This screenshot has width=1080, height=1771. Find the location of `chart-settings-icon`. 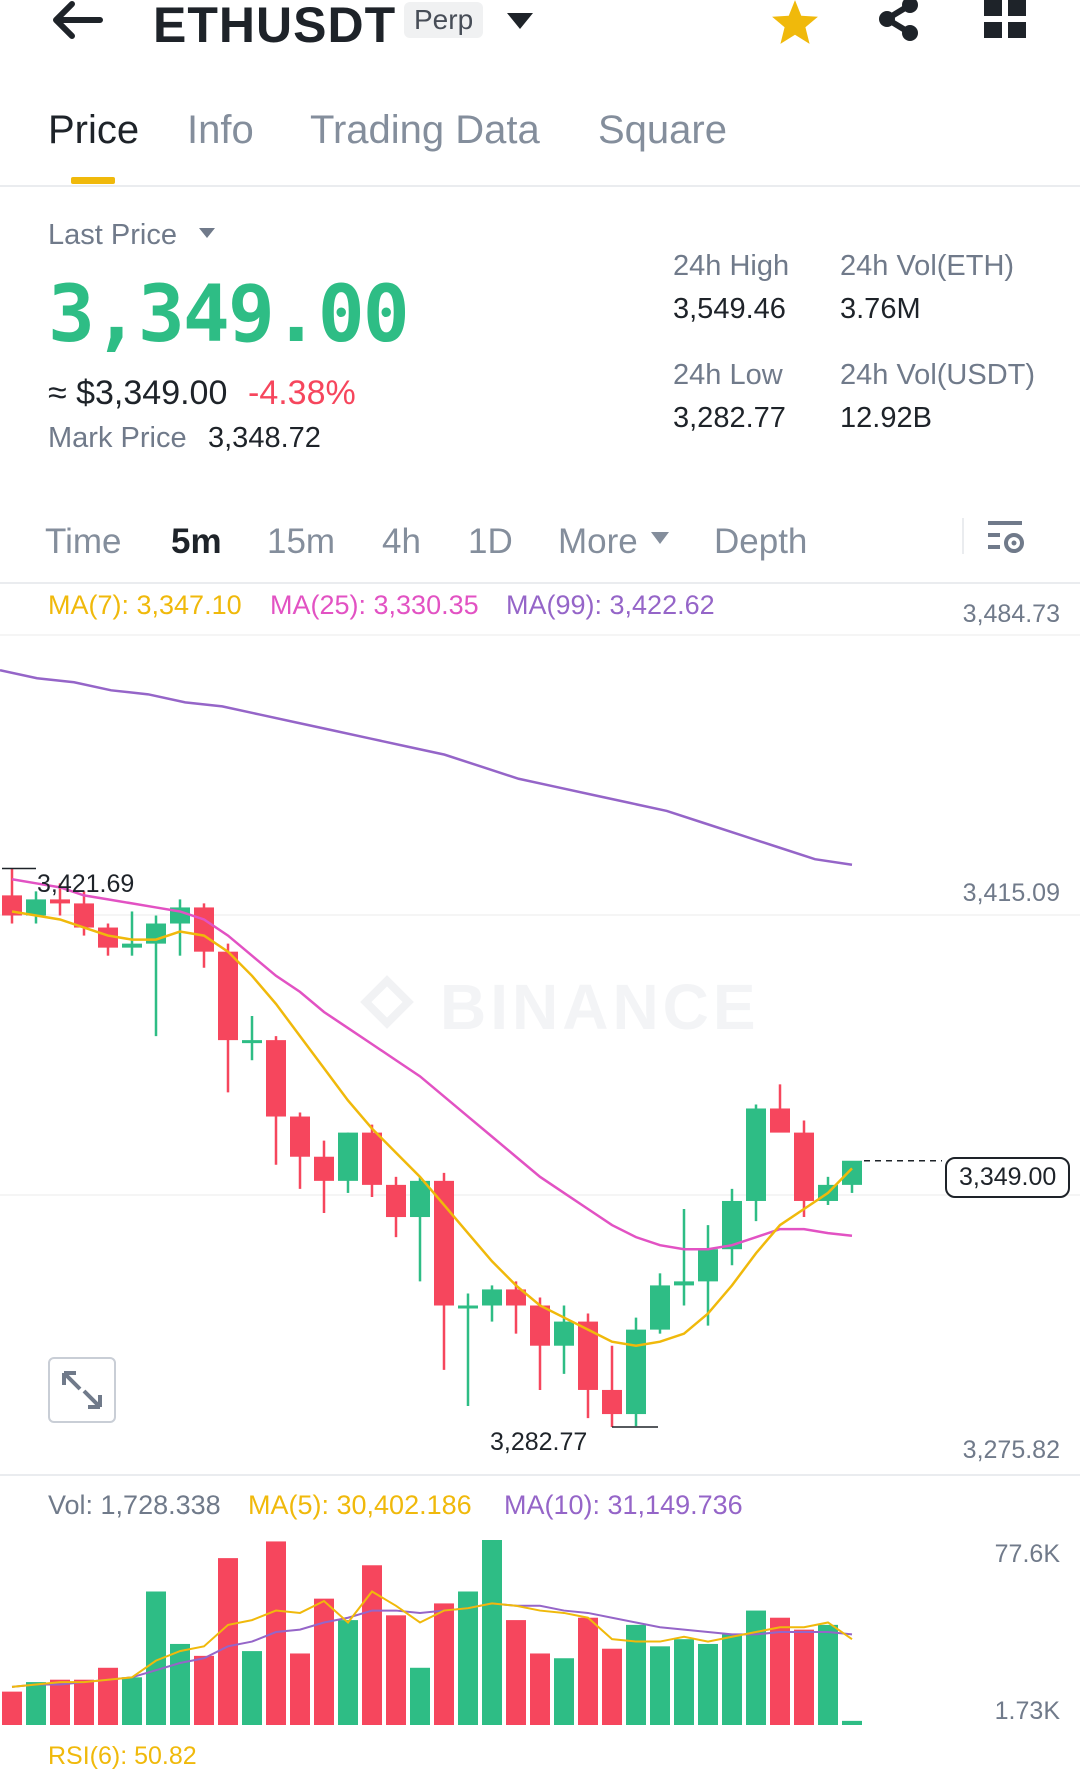

chart-settings-icon is located at coordinates (1006, 538).